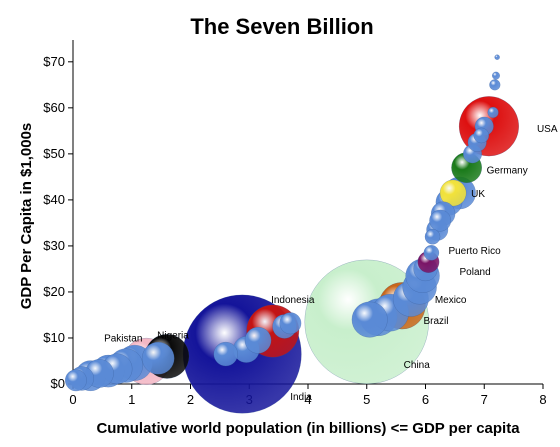 The width and height of the screenshot is (560, 447). I want to click on y-tick-label: $60, so click(54, 107).